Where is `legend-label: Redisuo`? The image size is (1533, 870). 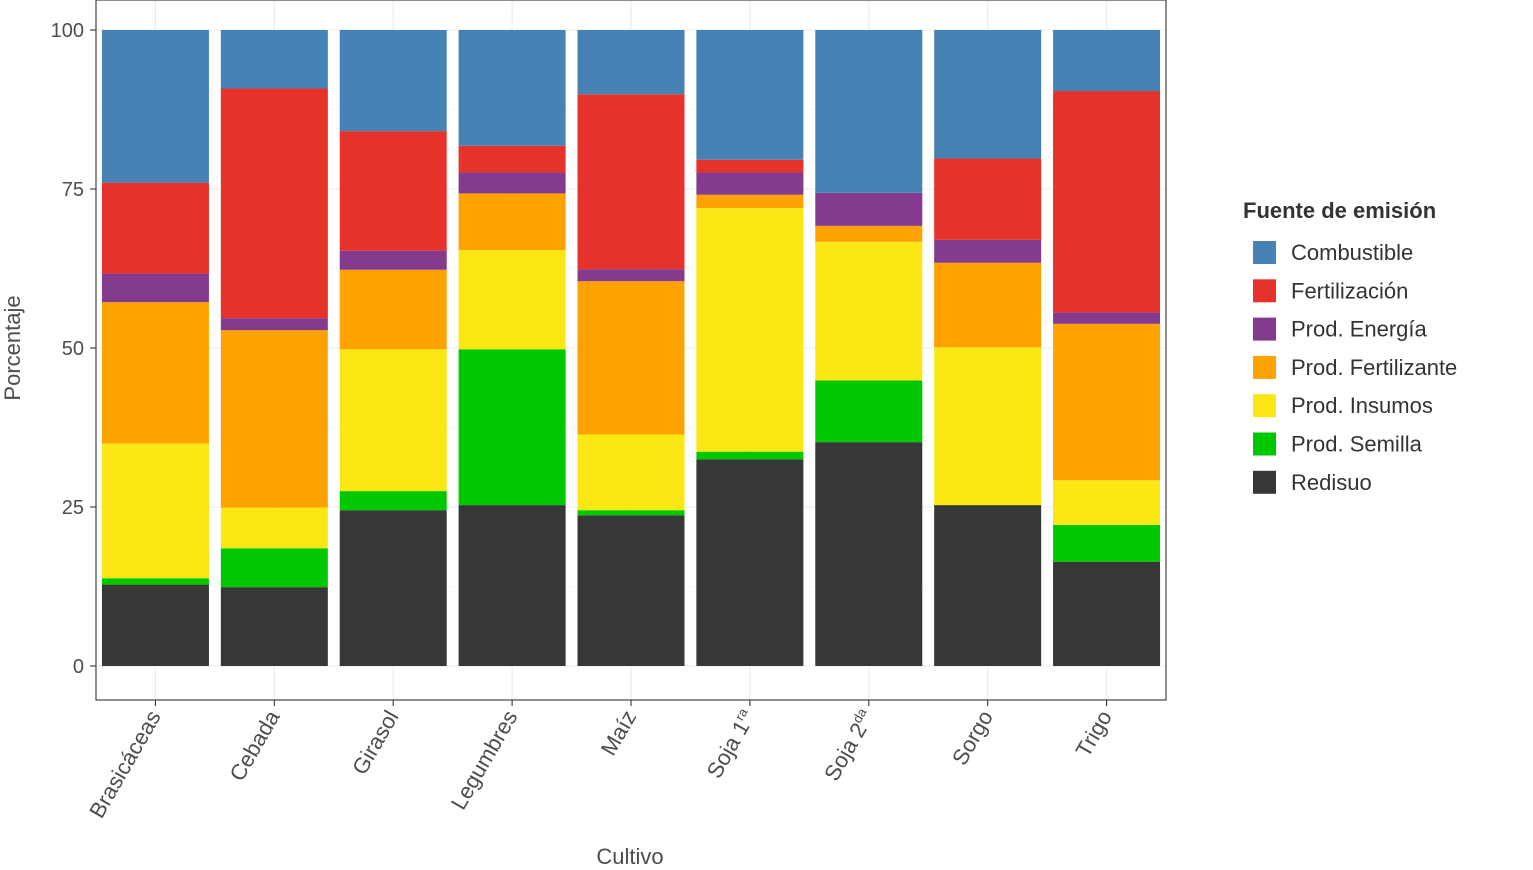 legend-label: Redisuo is located at coordinates (1331, 482).